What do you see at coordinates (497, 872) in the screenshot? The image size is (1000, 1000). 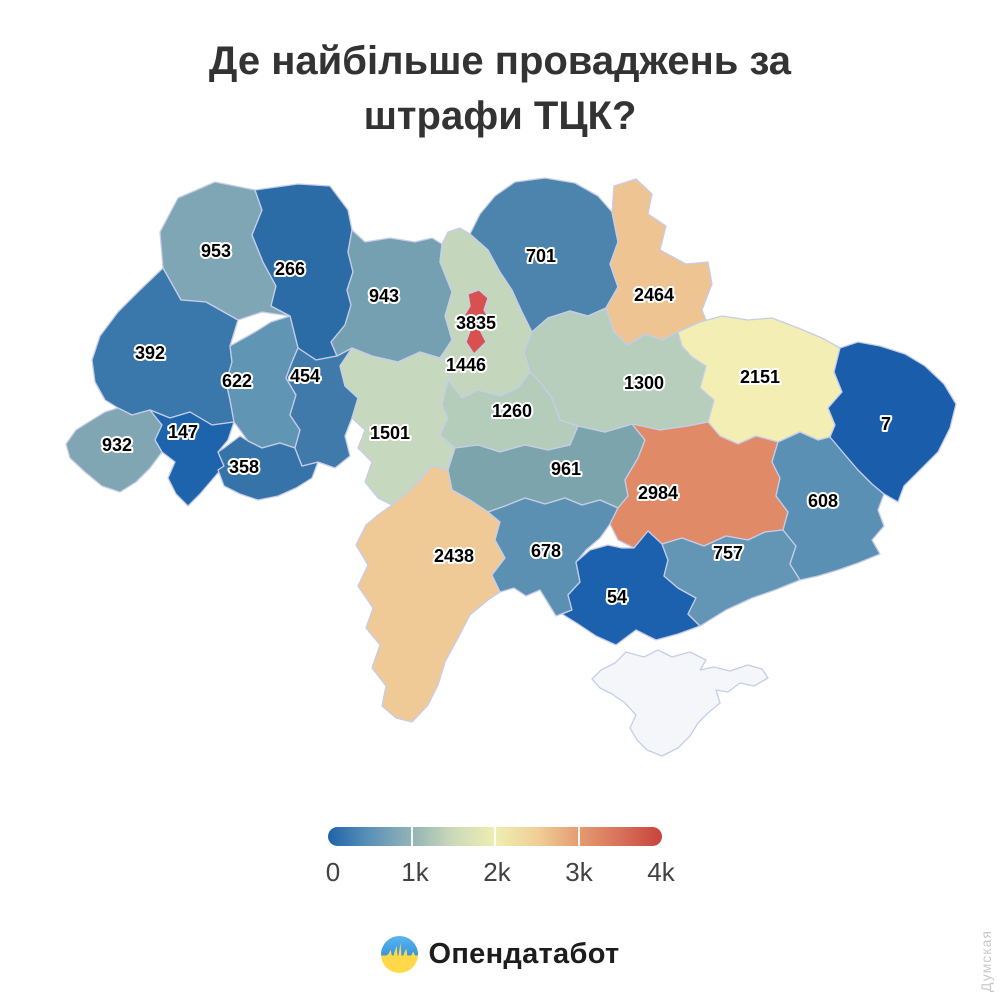 I see `legend-tick-2k: 2k` at bounding box center [497, 872].